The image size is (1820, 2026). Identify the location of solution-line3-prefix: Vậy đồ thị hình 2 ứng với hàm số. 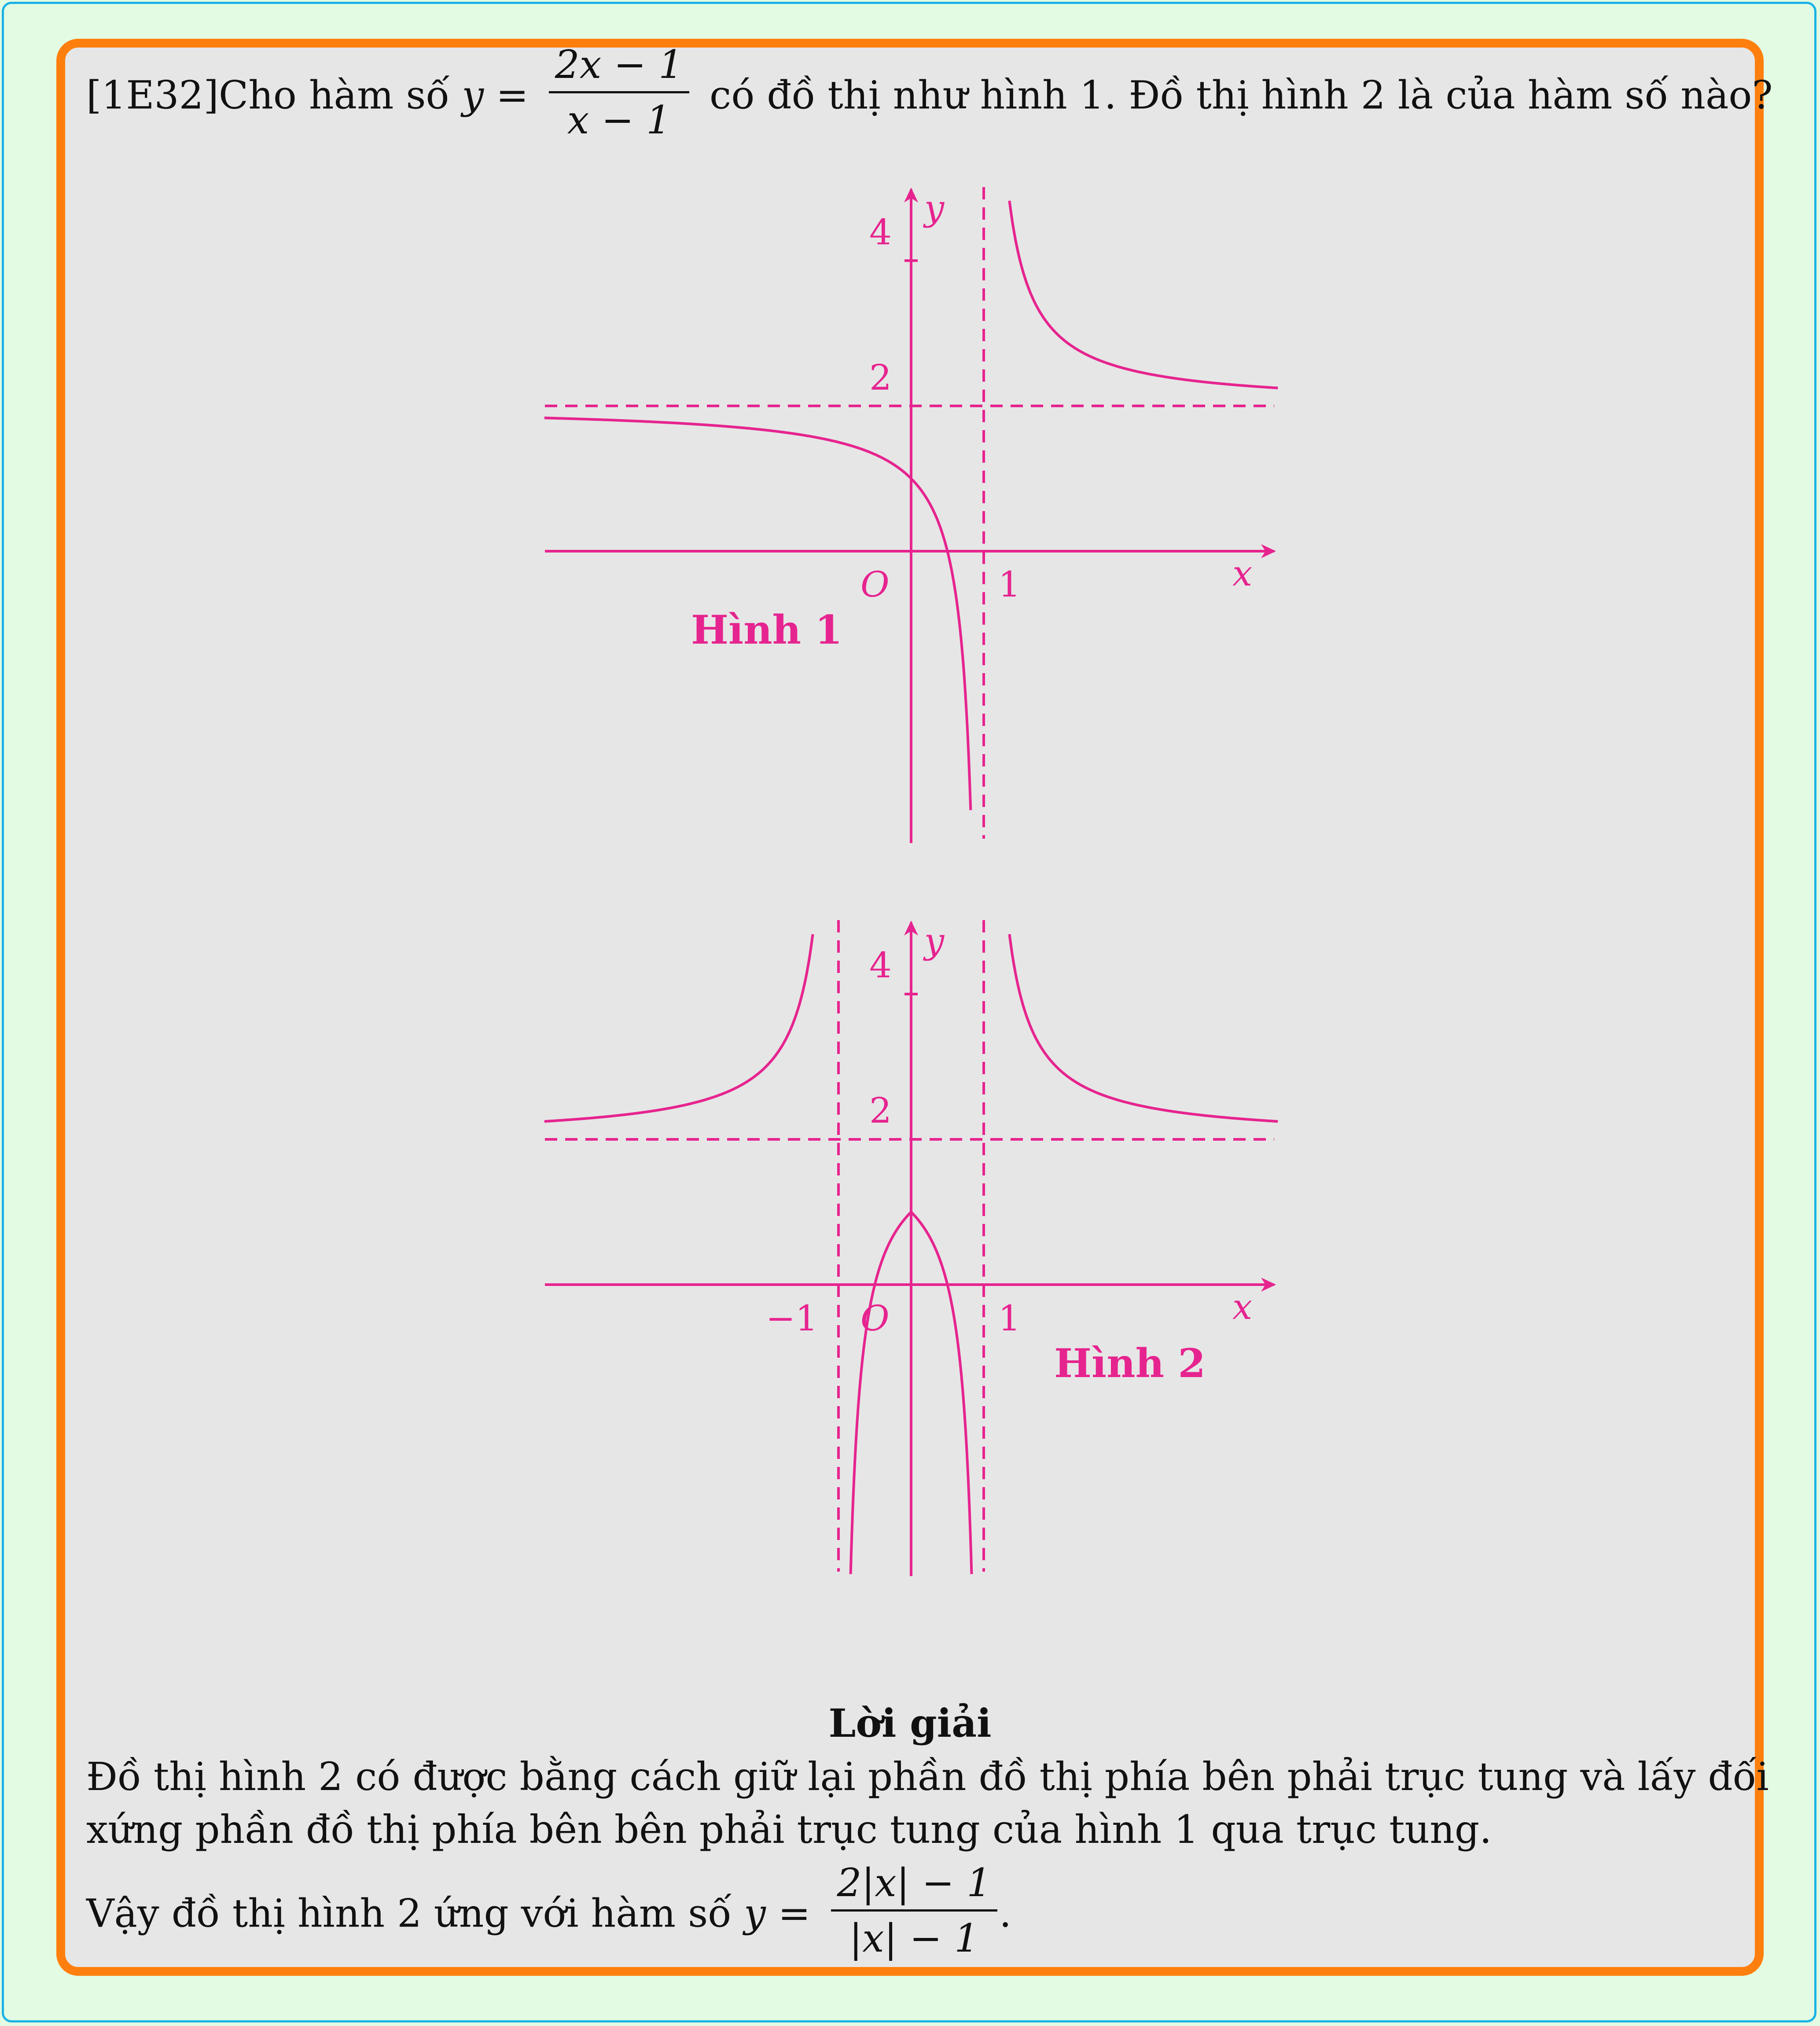
(415, 1913).